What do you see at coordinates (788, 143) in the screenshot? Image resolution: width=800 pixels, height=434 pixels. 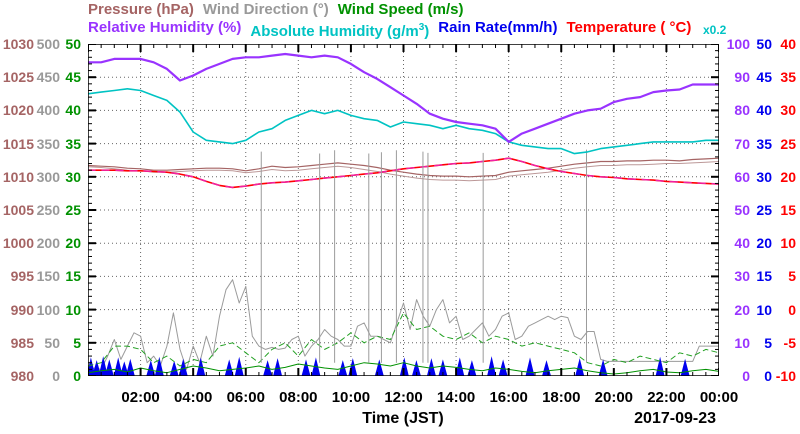 I see `tick-label-temperature: 25` at bounding box center [788, 143].